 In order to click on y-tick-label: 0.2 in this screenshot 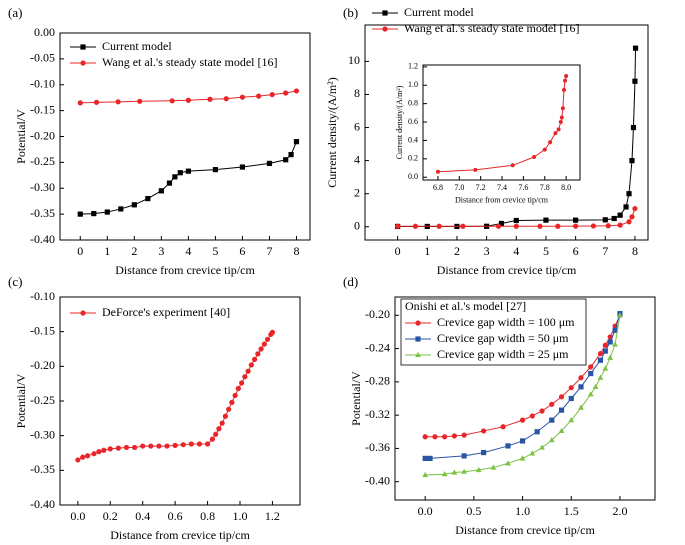, I will do `click(413, 158)`.